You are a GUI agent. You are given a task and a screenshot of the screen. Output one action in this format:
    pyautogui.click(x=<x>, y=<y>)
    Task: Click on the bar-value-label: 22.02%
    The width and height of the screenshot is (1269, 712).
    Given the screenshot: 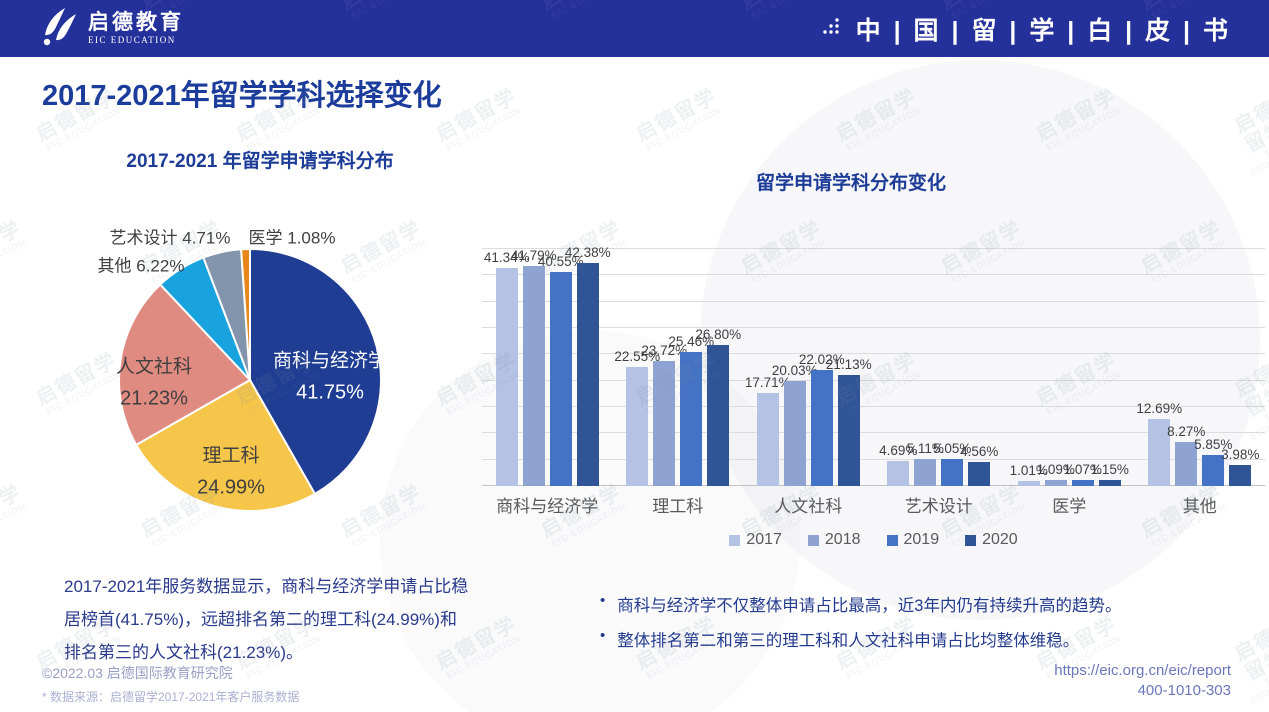 What is the action you would take?
    pyautogui.click(x=821, y=360)
    